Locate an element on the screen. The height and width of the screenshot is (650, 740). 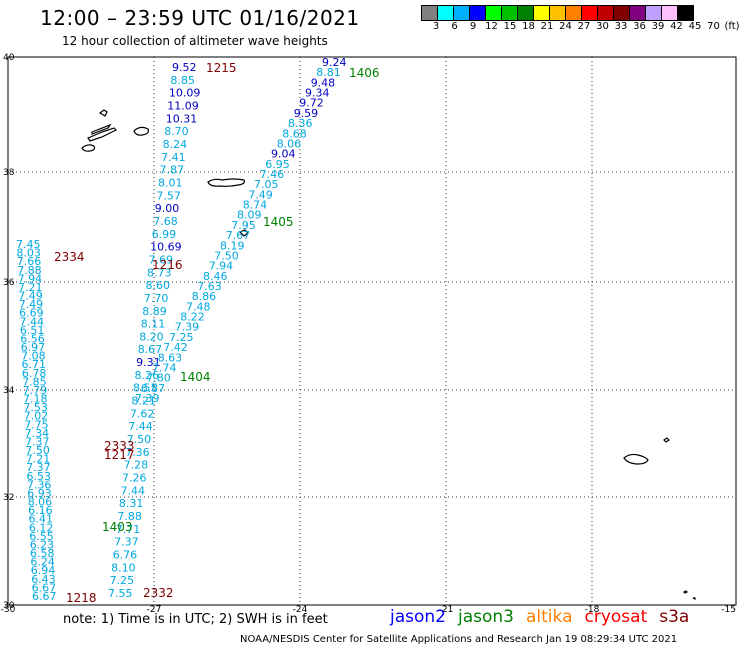
legend-label: 33 is located at coordinates (621, 26).